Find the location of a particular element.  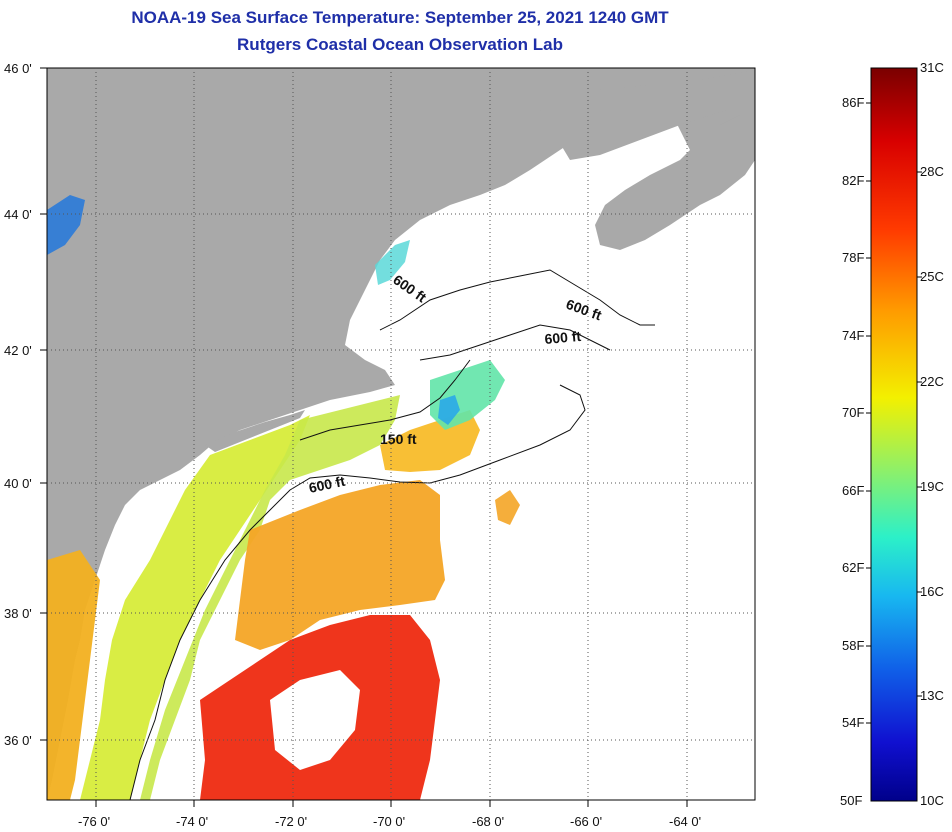

map-subtitle: Rutgers Coastal Ocean Observation Lab is located at coordinates (400, 44).